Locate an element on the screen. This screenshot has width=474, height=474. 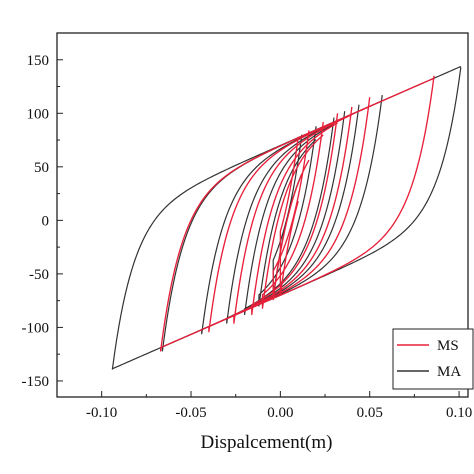
legend-label-ma: MA is located at coordinates (449, 372).